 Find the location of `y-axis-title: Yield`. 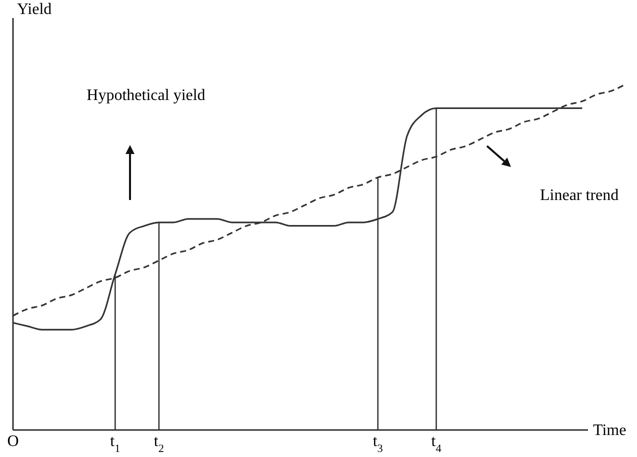

y-axis-title: Yield is located at coordinates (34, 9).